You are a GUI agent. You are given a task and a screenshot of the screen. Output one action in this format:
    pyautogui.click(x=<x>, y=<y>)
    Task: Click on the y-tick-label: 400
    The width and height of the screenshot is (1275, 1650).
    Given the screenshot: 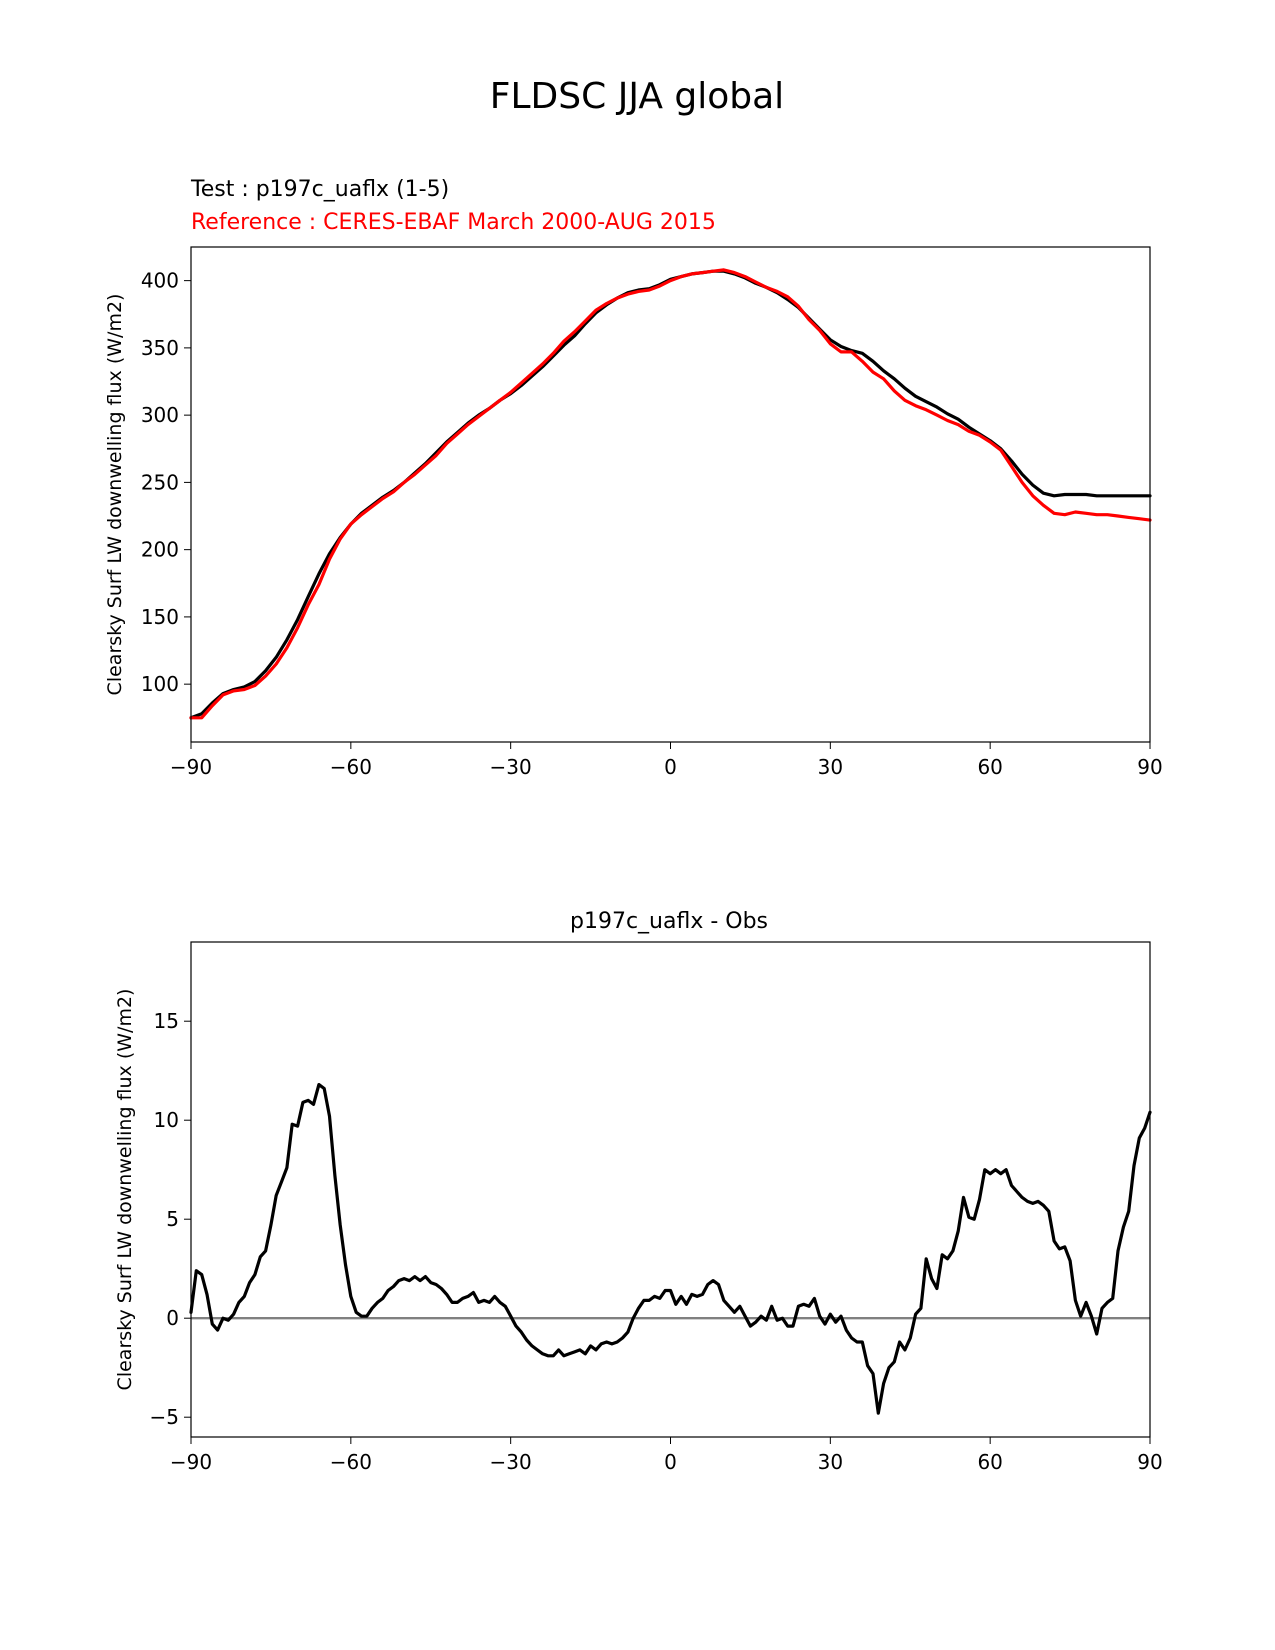 What is the action you would take?
    pyautogui.click(x=160, y=281)
    